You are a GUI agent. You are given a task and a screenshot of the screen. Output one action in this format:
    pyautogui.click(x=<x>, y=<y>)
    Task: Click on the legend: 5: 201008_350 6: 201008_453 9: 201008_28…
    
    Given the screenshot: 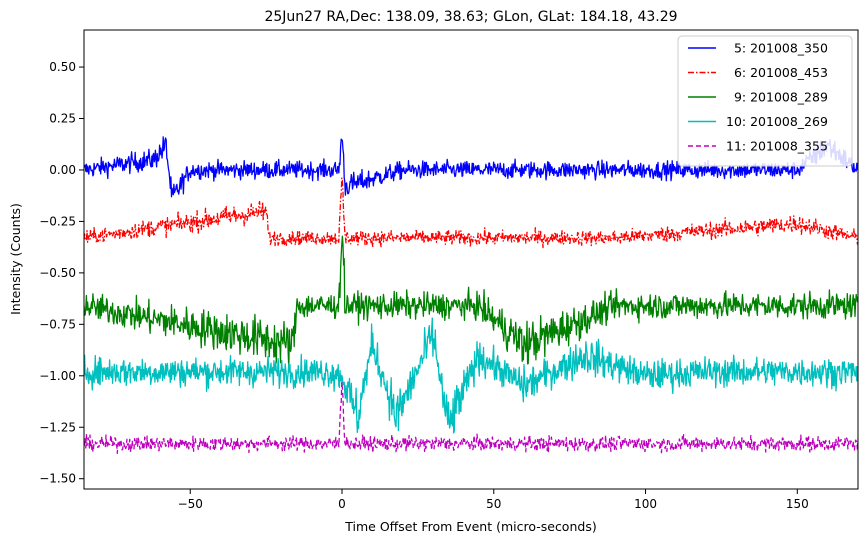 What is the action you would take?
    pyautogui.click(x=765, y=101)
    